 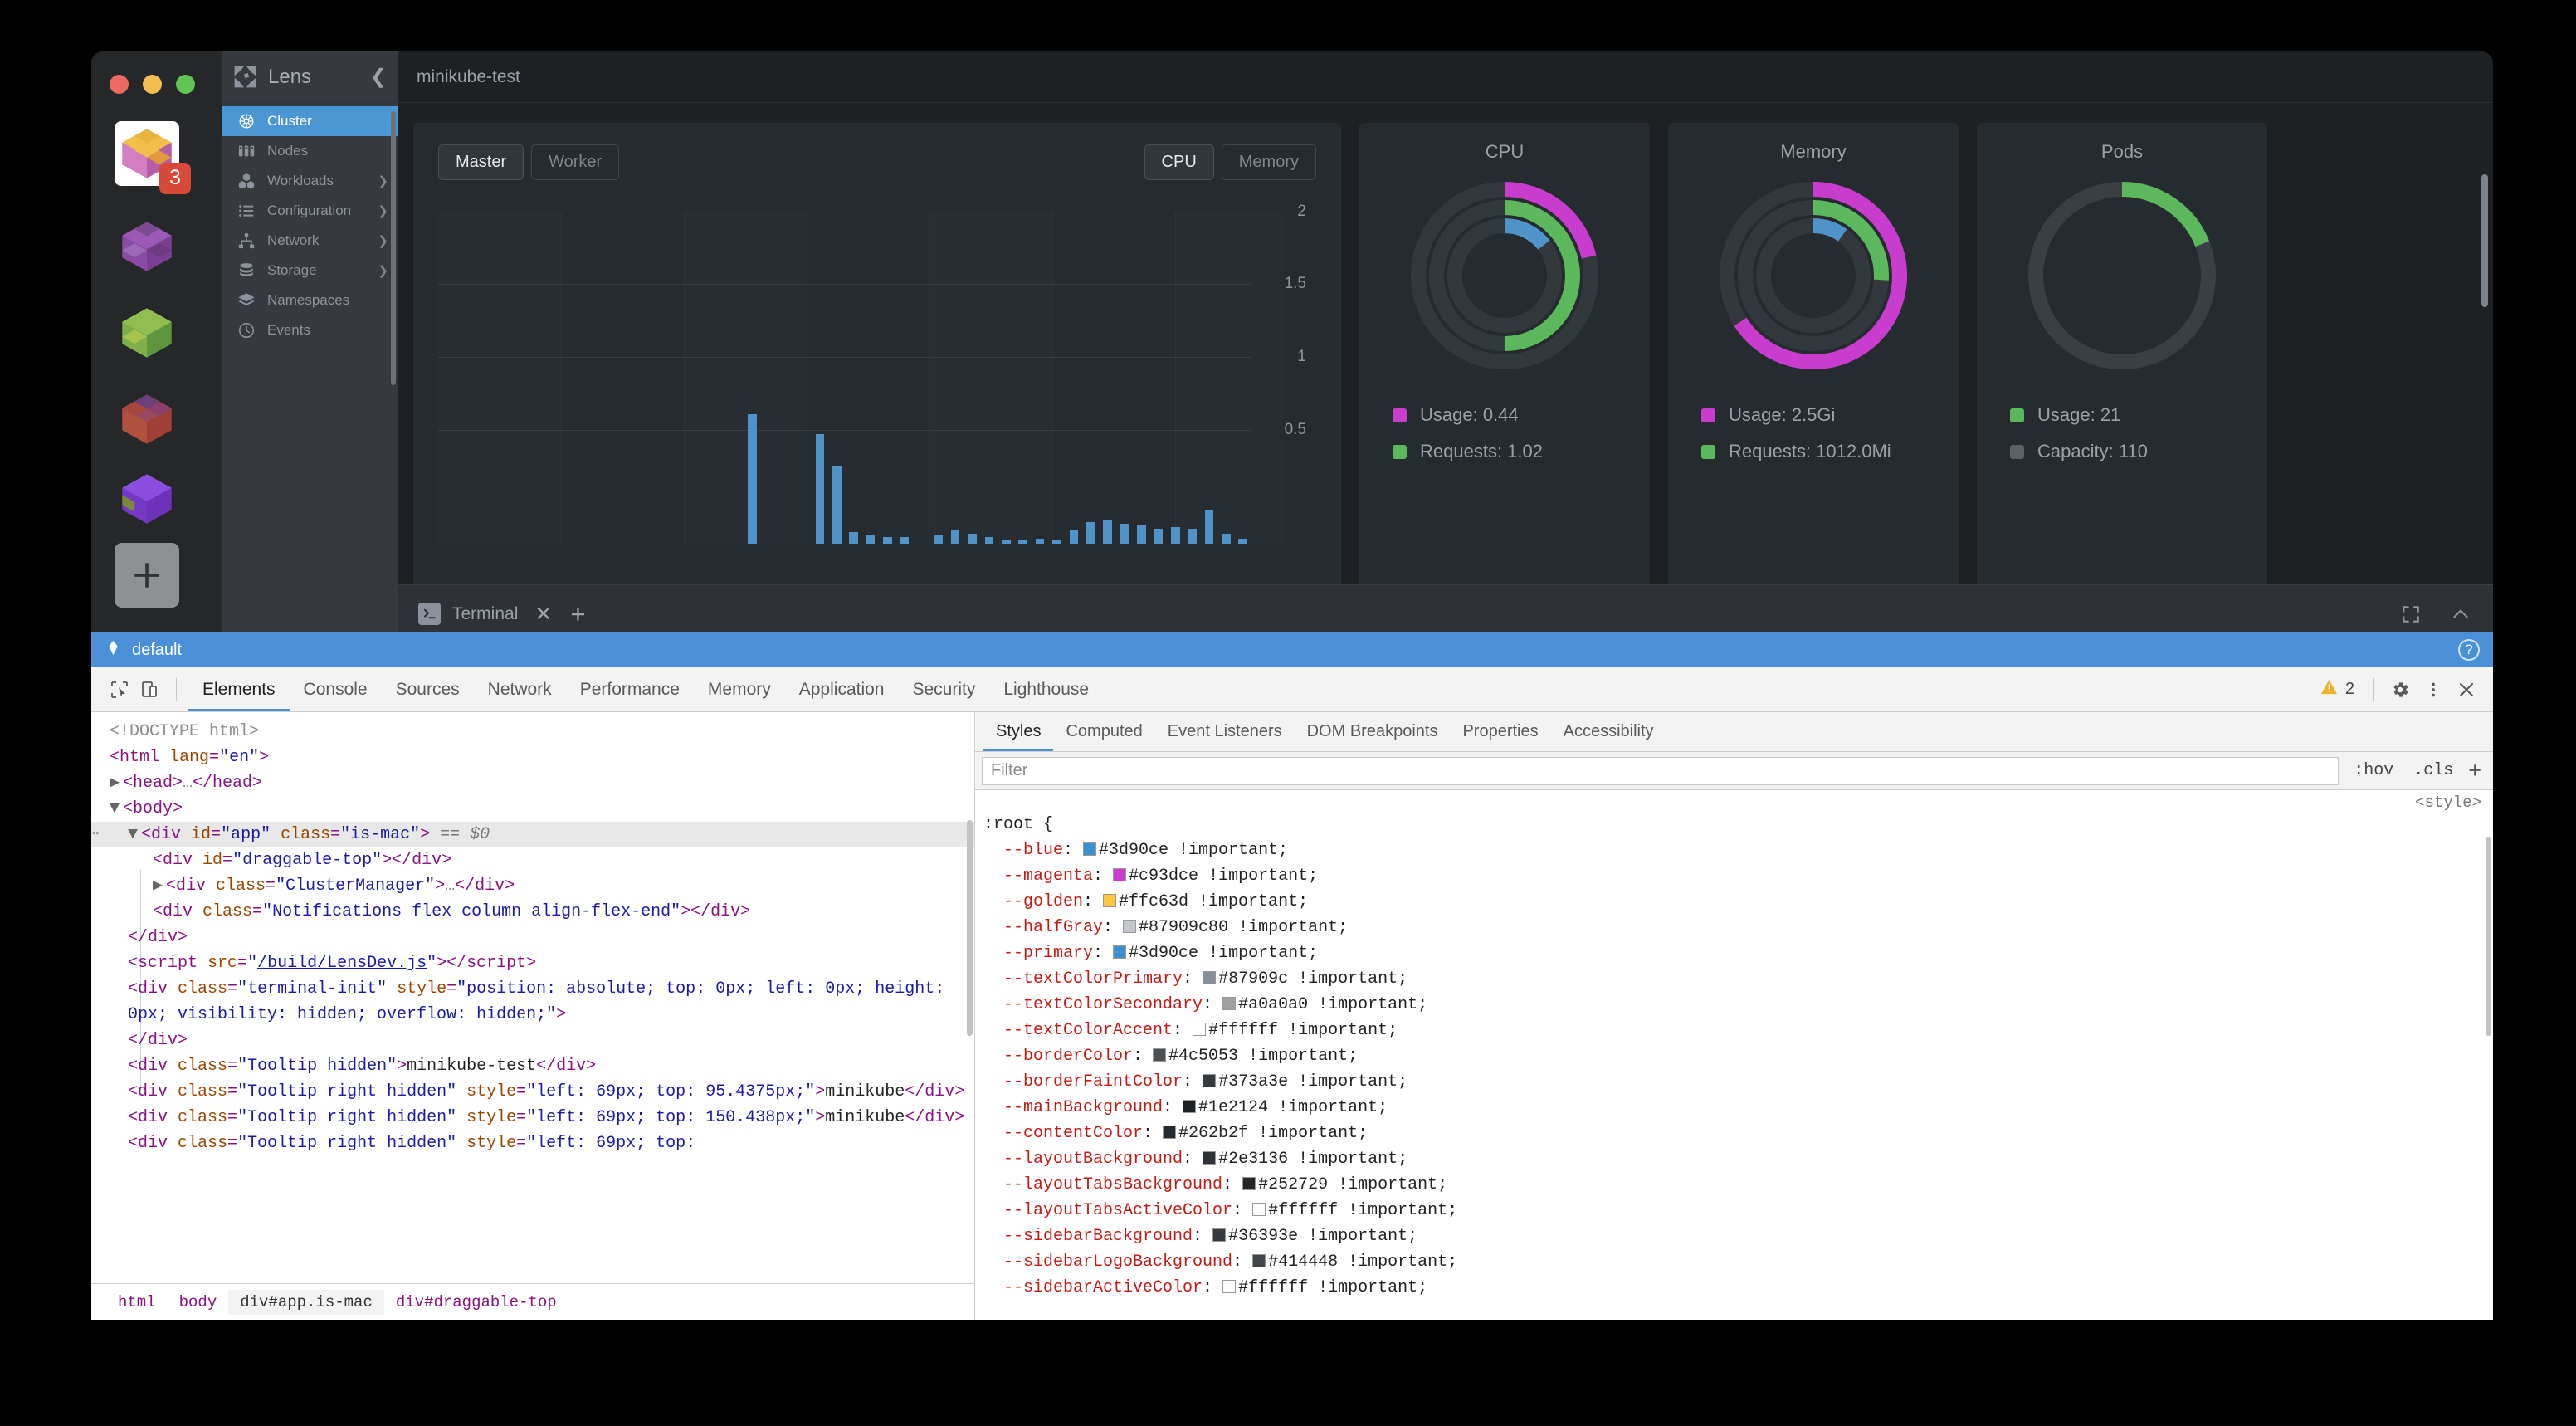 I want to click on sidebar-item-nodes: Nodes, so click(x=310, y=151).